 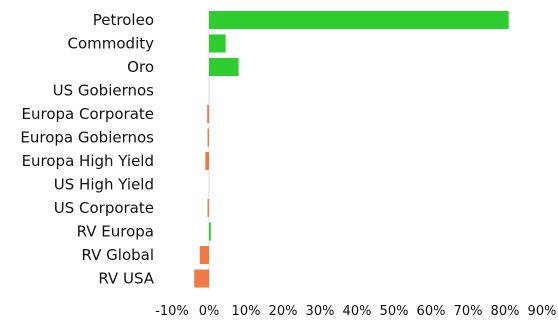 What do you see at coordinates (207, 161) in the screenshot?
I see `bar-europa-high-yield` at bounding box center [207, 161].